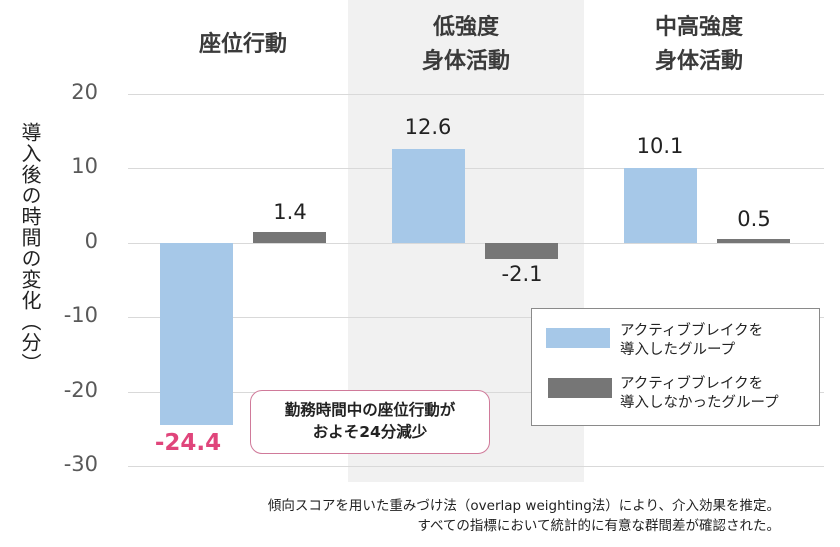  I want to click on legend-swatch-intervention, so click(578, 338).